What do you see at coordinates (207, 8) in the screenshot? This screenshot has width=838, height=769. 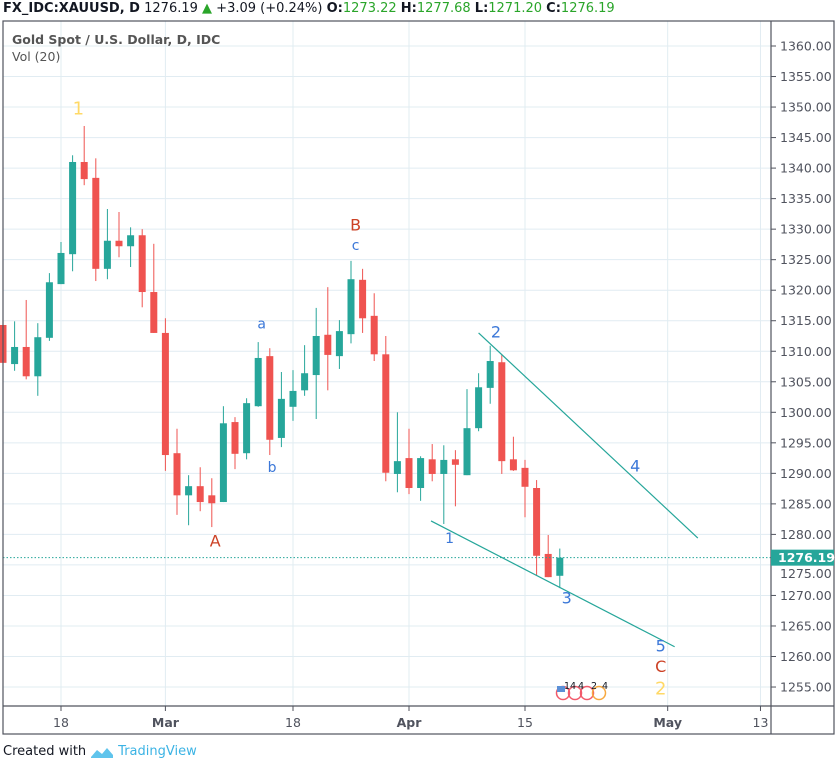 I see `up-arrow-icon: ▲` at bounding box center [207, 8].